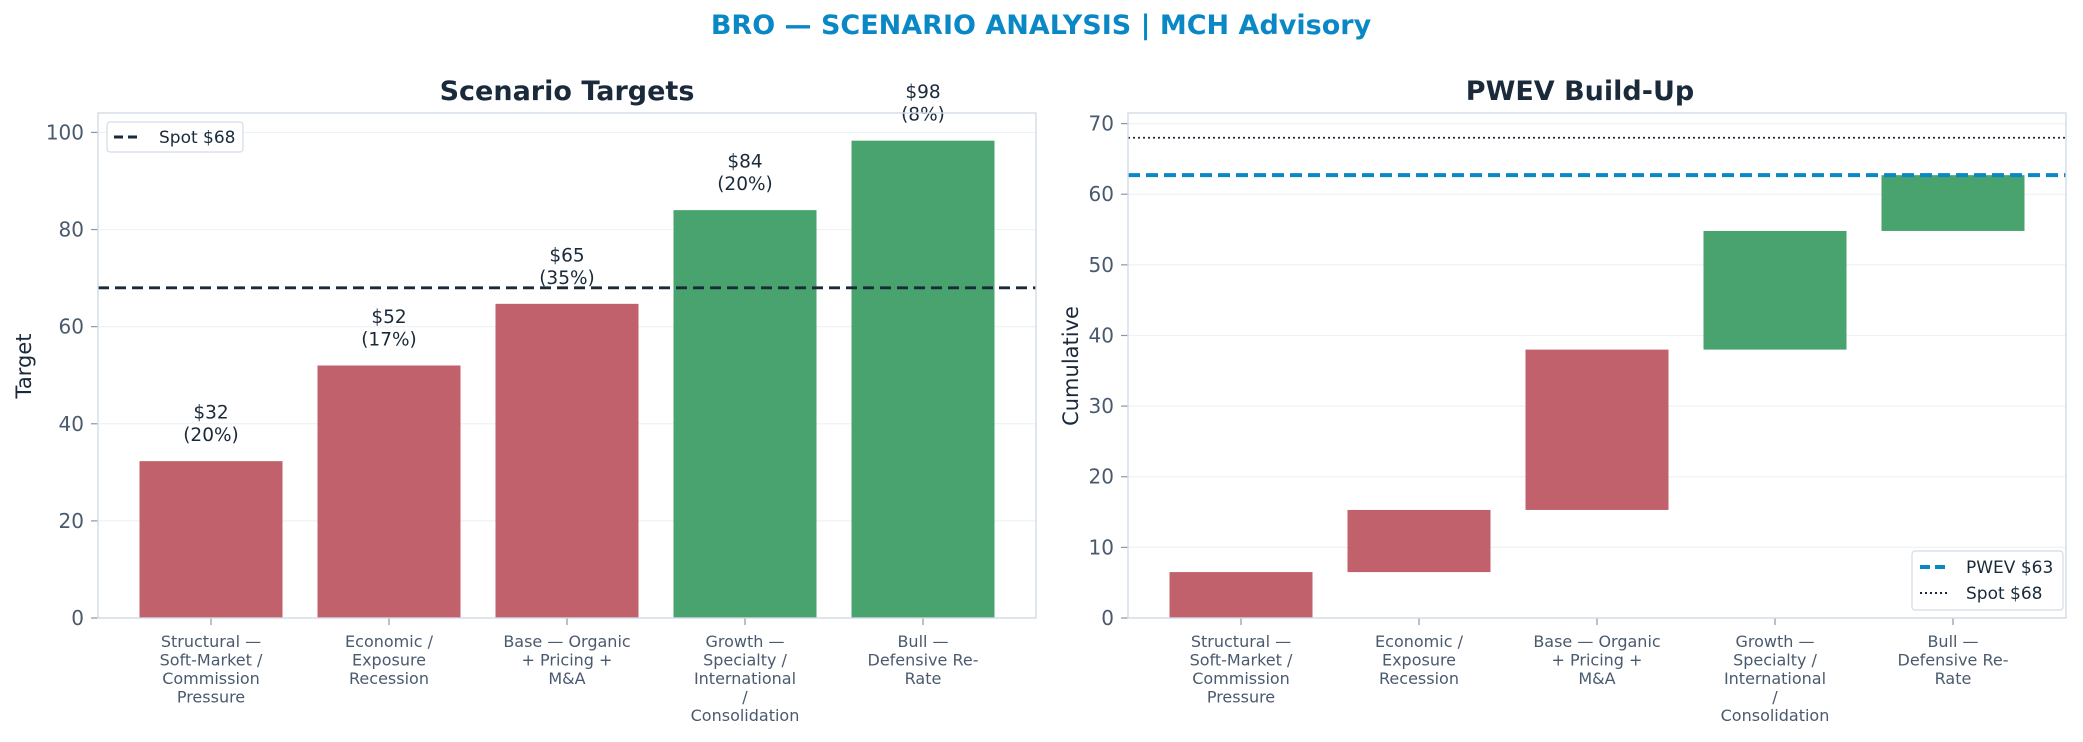 Image resolution: width=2083 pixels, height=742 pixels. I want to click on legend: Spot $68, so click(175, 137).